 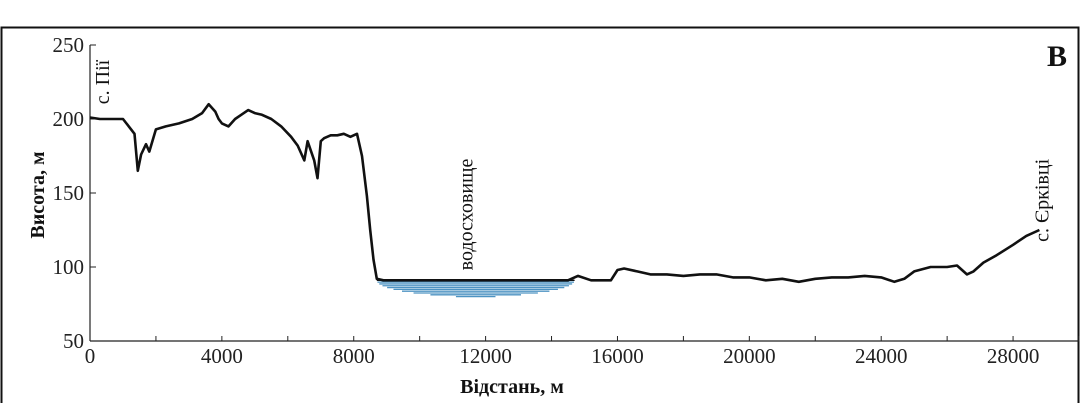 I want to click on reservoir-fill: водосховище, so click(x=475, y=228).